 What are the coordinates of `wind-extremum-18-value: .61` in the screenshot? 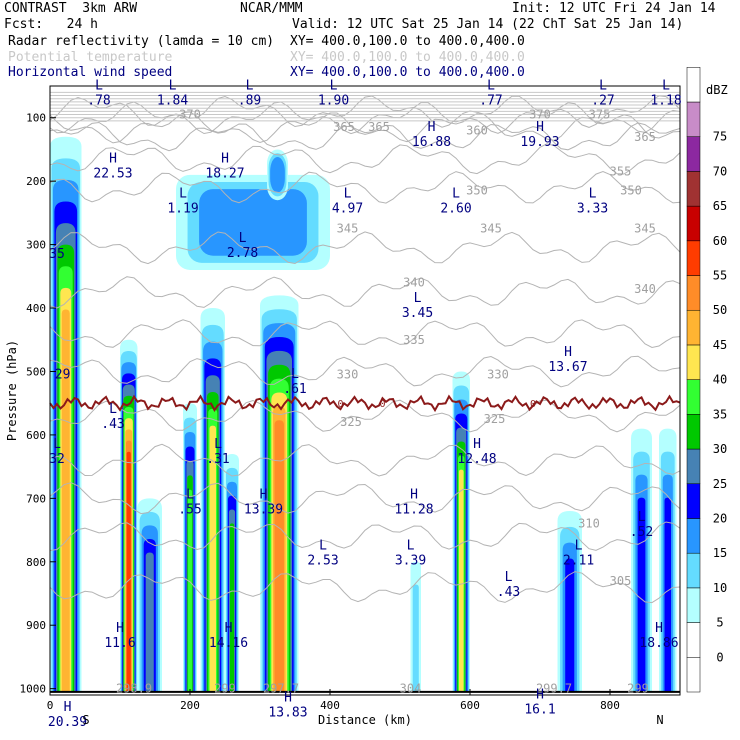 It's located at (294, 389).